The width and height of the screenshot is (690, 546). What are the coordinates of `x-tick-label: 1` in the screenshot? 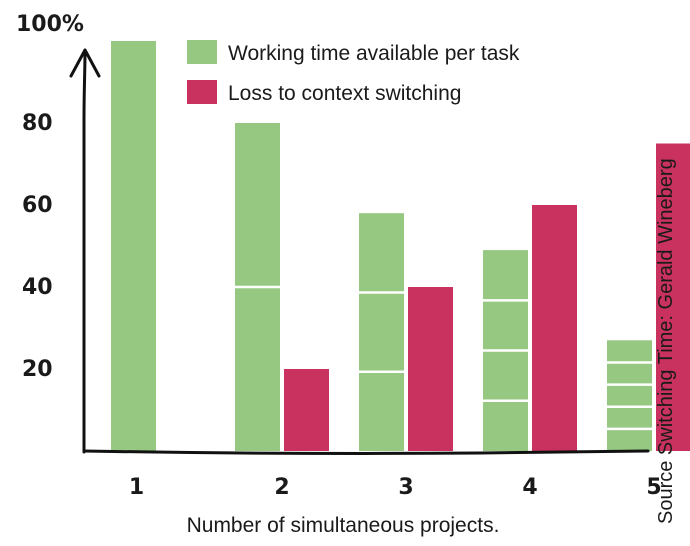 It's located at (136, 487).